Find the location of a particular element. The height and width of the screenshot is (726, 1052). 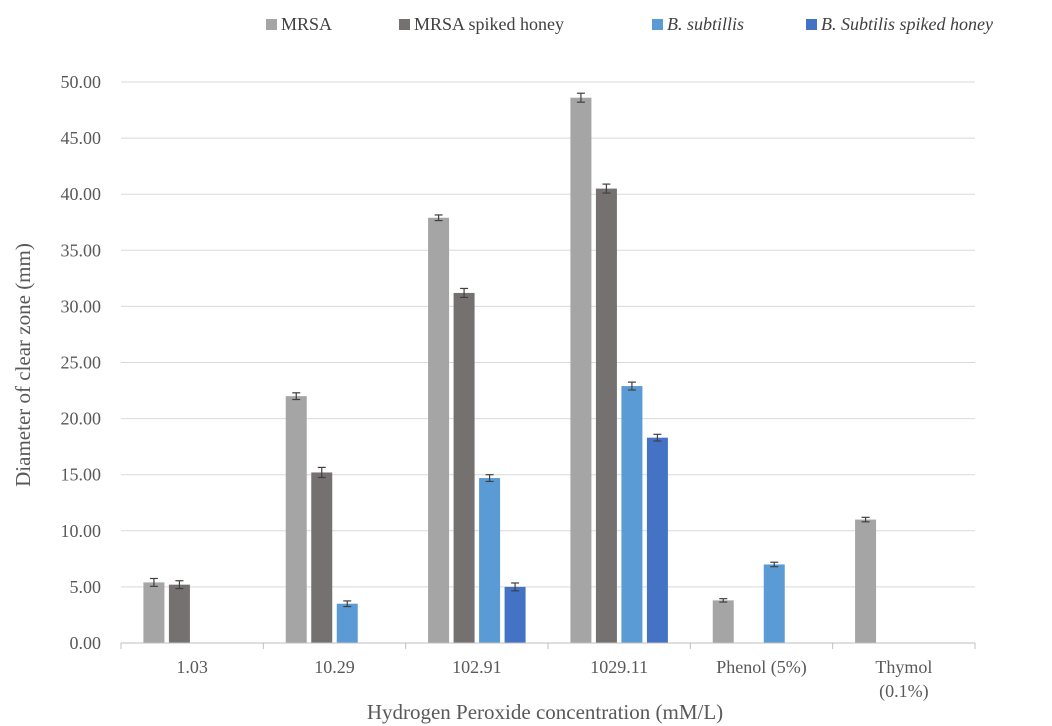

legend-label: MRSA is located at coordinates (306, 24).